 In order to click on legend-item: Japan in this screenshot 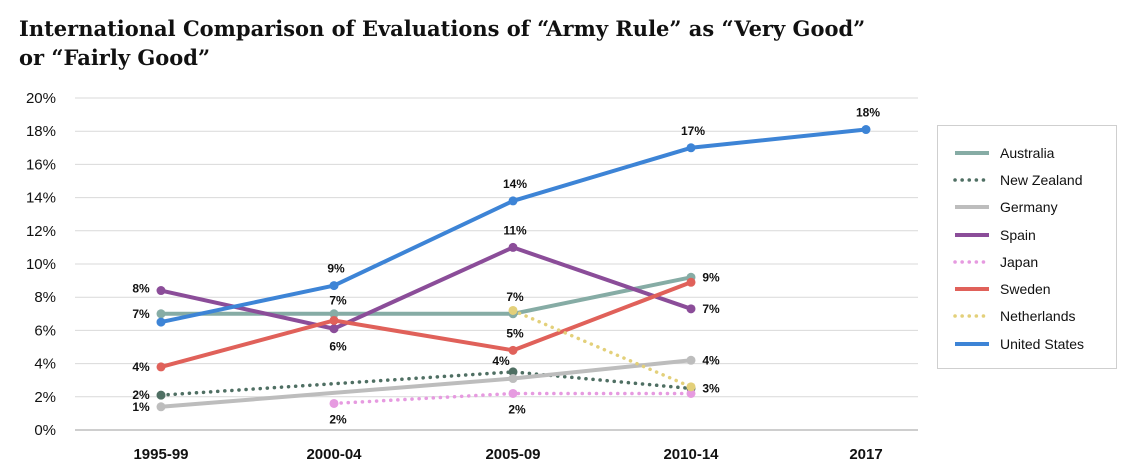, I will do `click(1027, 261)`.